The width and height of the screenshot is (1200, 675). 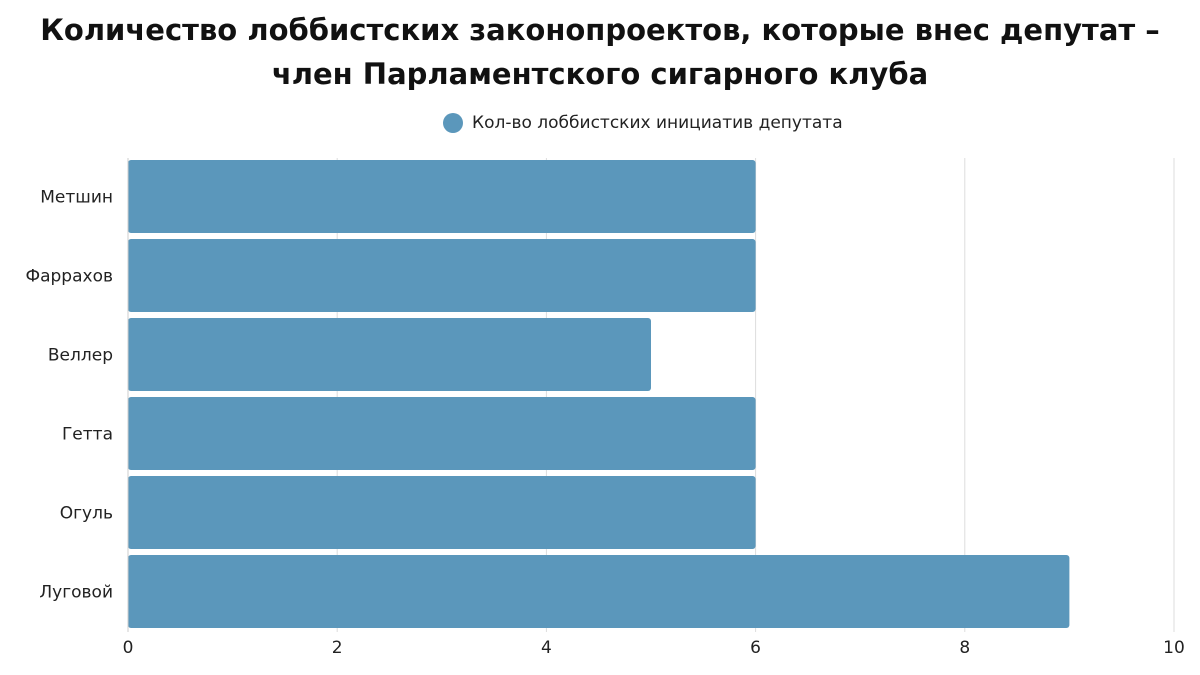 I want to click on y-tick-label: Веллер, so click(x=80, y=356).